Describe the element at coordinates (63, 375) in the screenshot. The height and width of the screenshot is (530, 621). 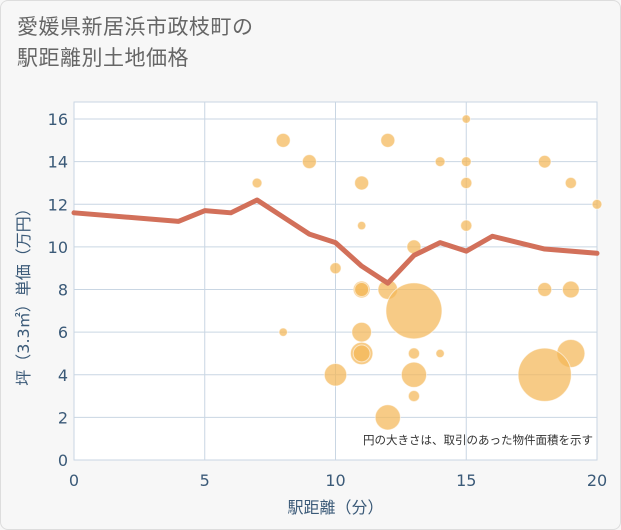
I see `y-tick-label: 4` at that location.